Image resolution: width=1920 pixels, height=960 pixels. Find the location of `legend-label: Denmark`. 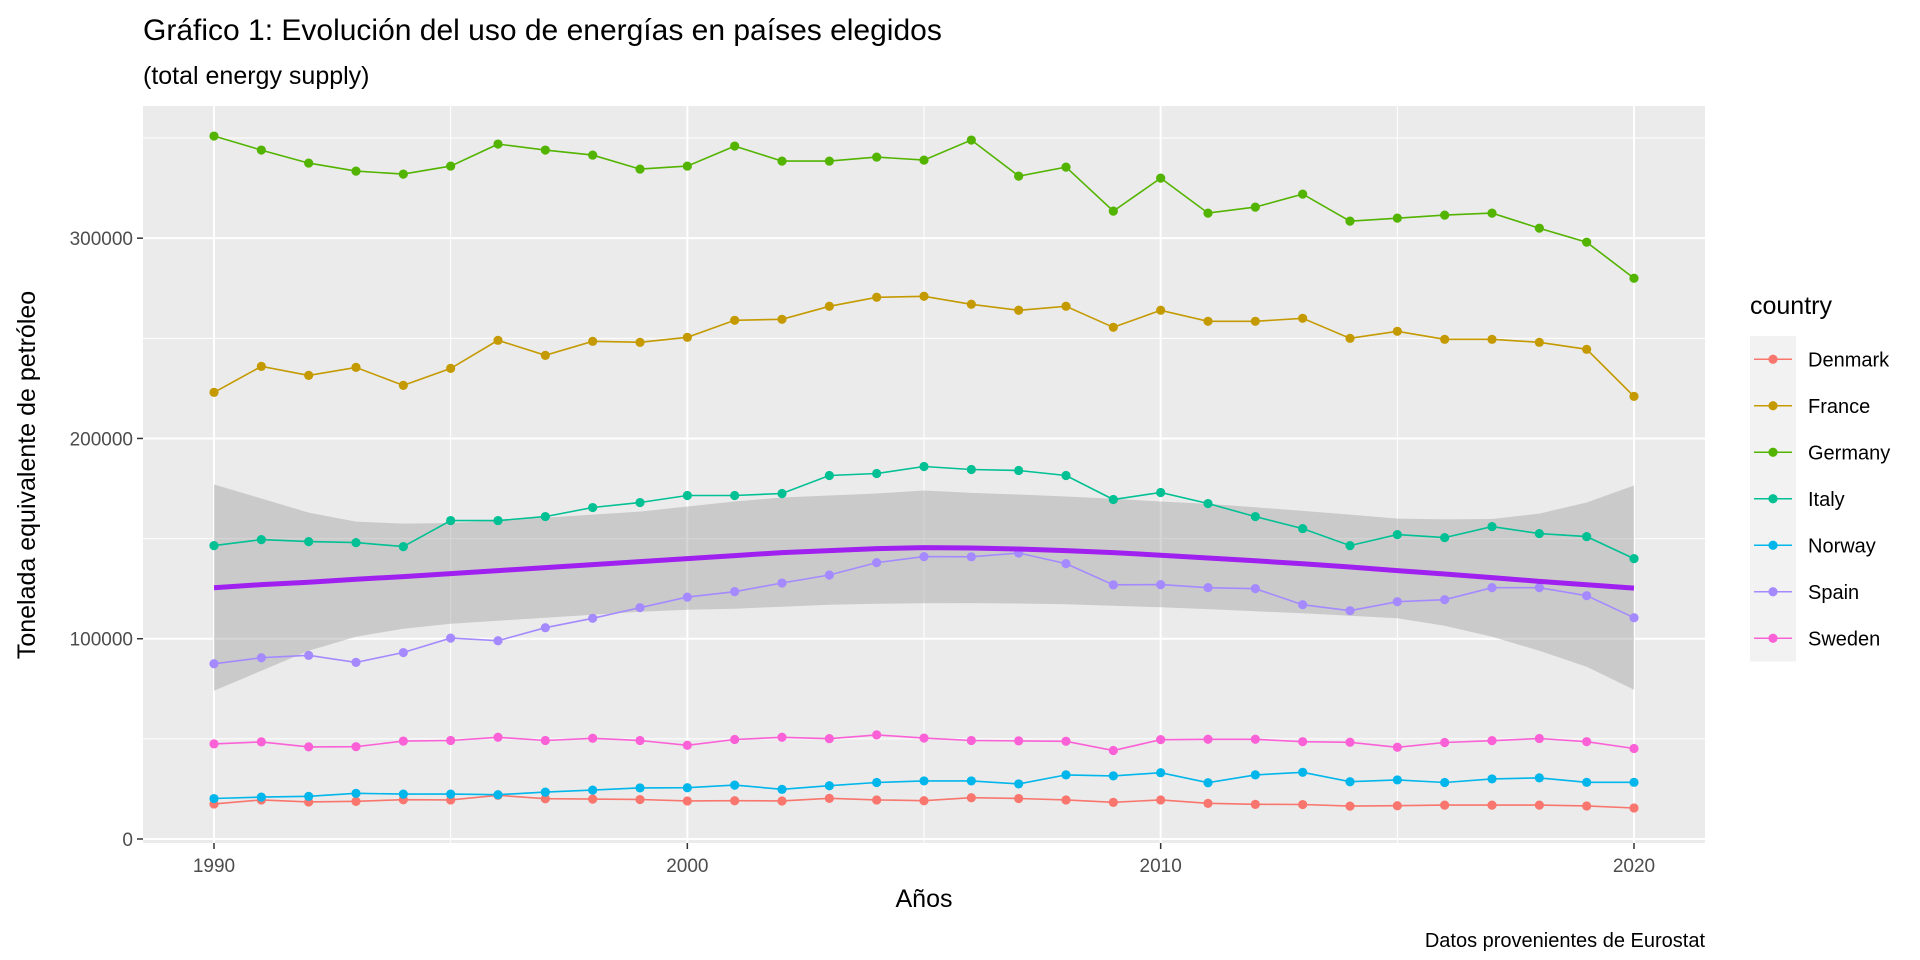

legend-label: Denmark is located at coordinates (1849, 360).